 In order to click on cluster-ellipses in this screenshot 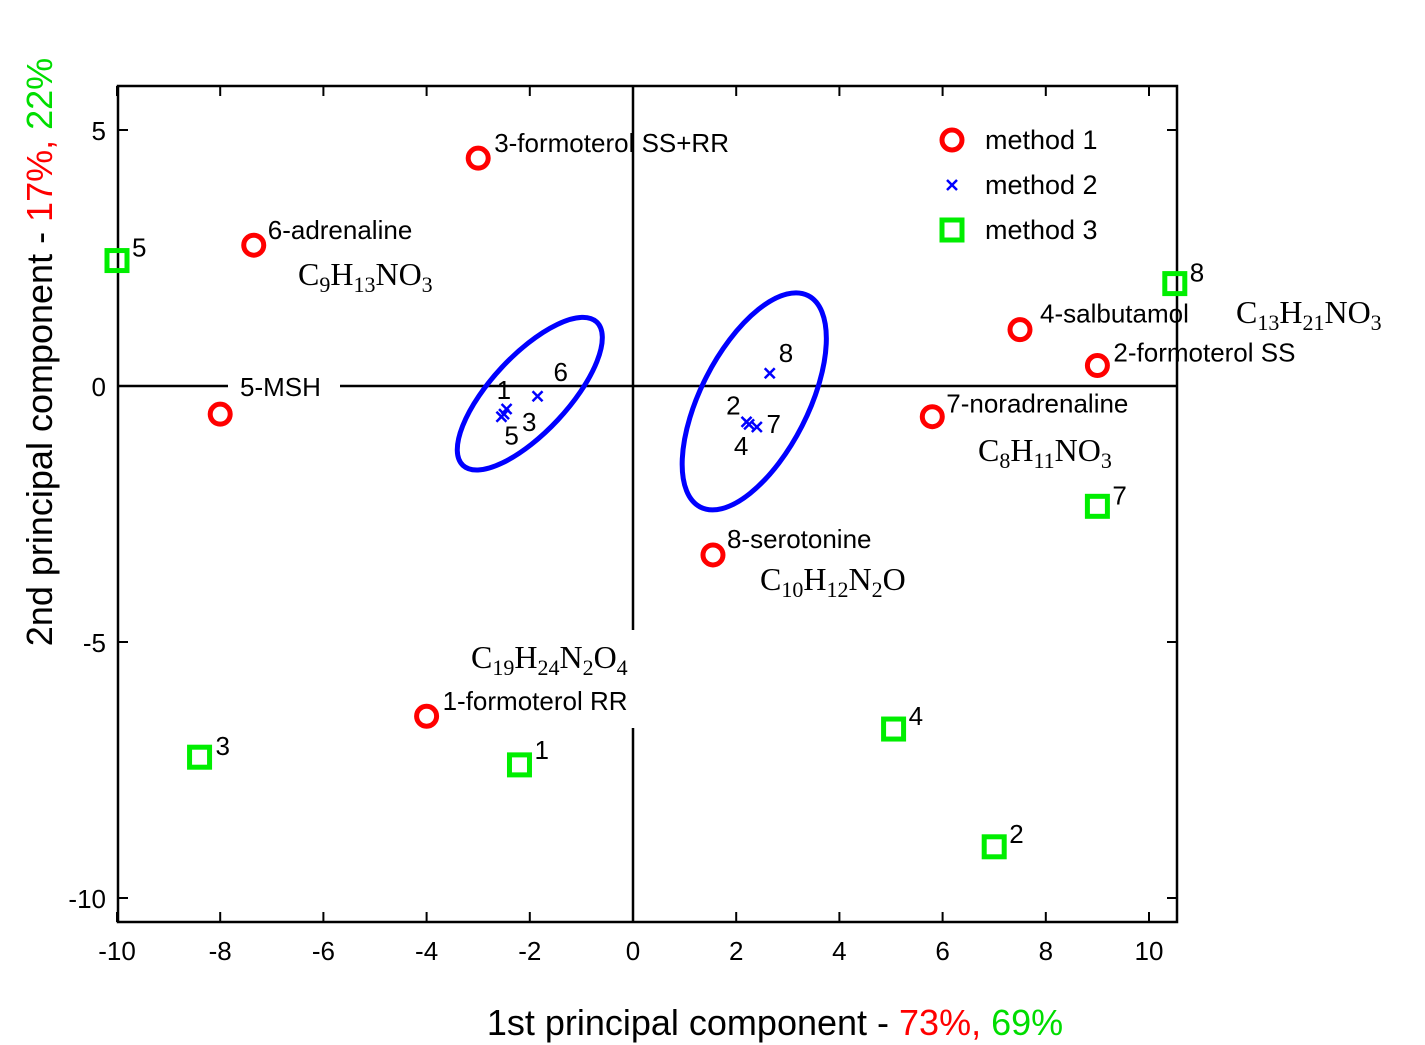, I will do `click(641, 401)`.